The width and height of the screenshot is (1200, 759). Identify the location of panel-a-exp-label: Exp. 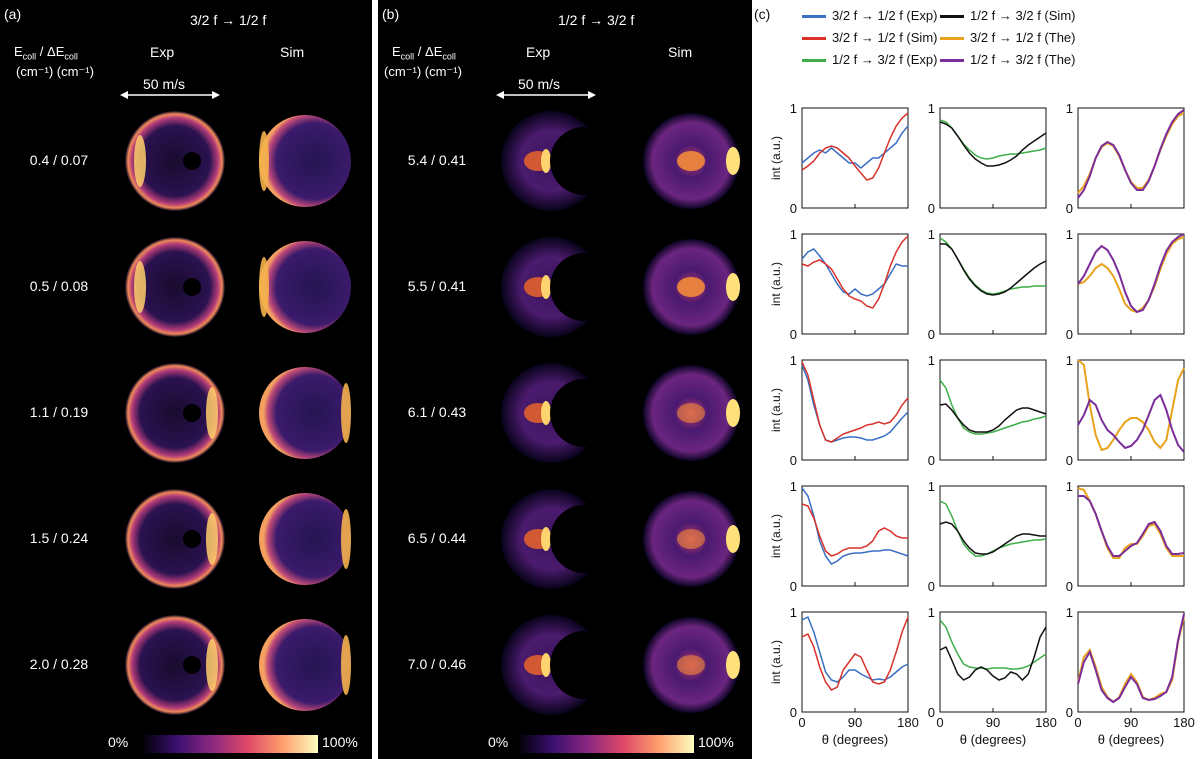
(162, 52).